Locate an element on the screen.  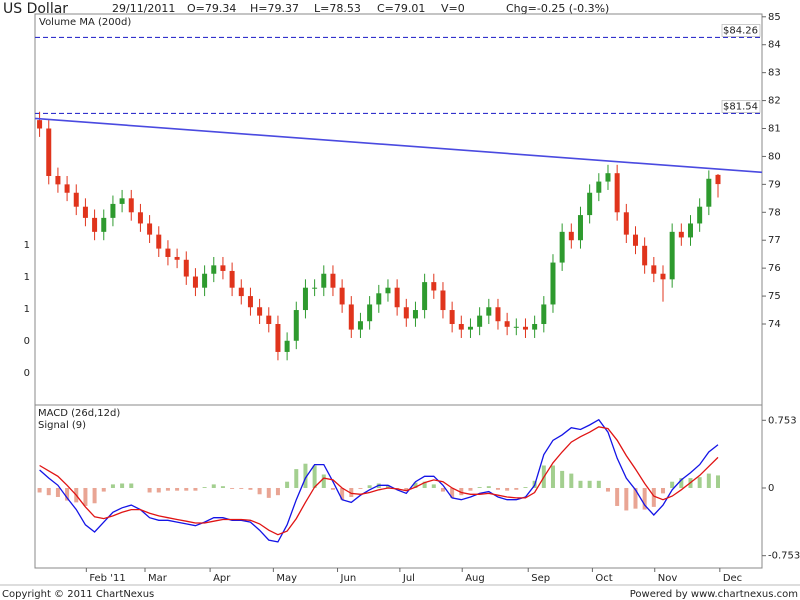
low-value: L=78.53 is located at coordinates (337, 8).